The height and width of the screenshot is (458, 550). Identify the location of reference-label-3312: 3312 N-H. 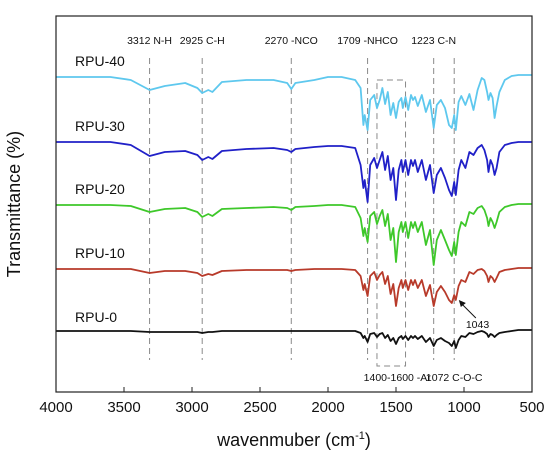
(149, 41).